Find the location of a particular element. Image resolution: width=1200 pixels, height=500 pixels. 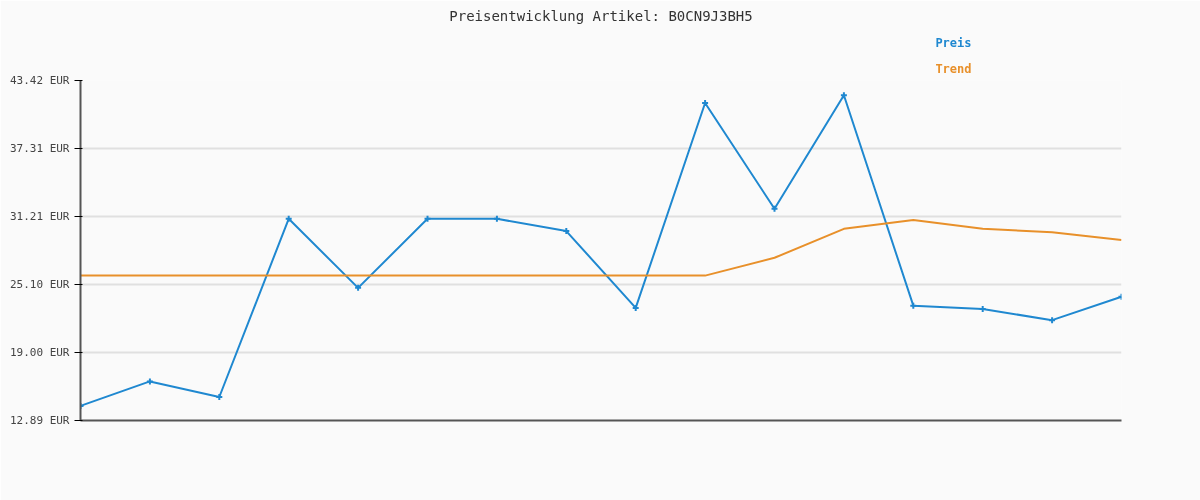

text: Preis is located at coordinates (953, 42).